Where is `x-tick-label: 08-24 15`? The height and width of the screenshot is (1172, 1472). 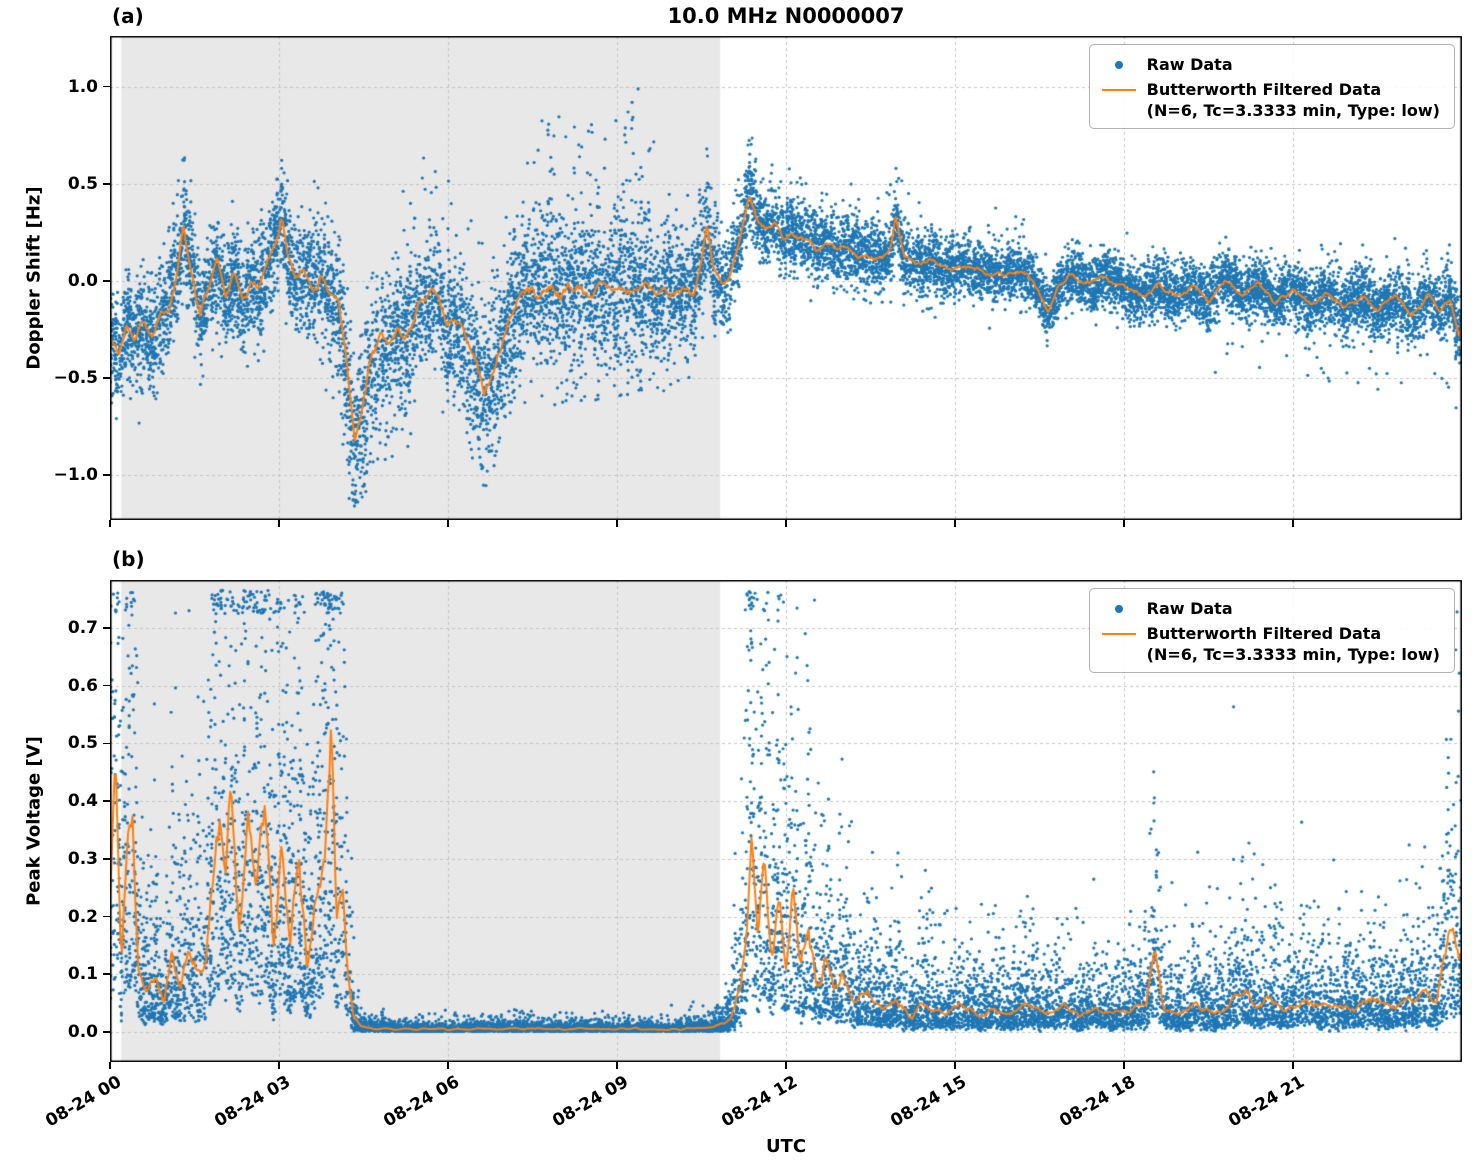
x-tick-label: 08-24 15 is located at coordinates (928, 1102).